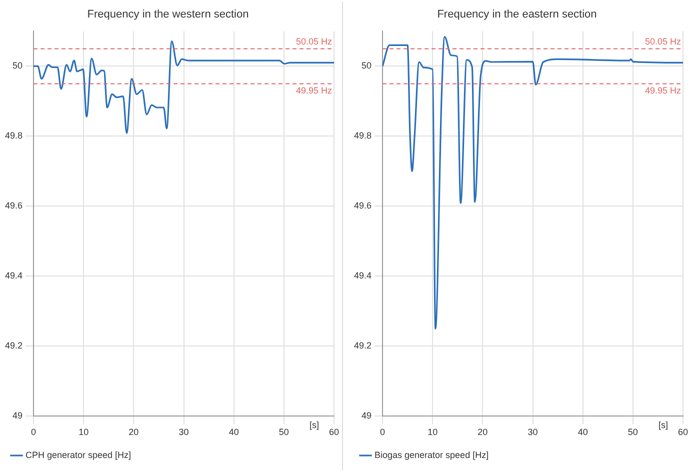 This screenshot has height=476, width=697. I want to click on legend-label: Biogas generator speed [Hz], so click(431, 455).